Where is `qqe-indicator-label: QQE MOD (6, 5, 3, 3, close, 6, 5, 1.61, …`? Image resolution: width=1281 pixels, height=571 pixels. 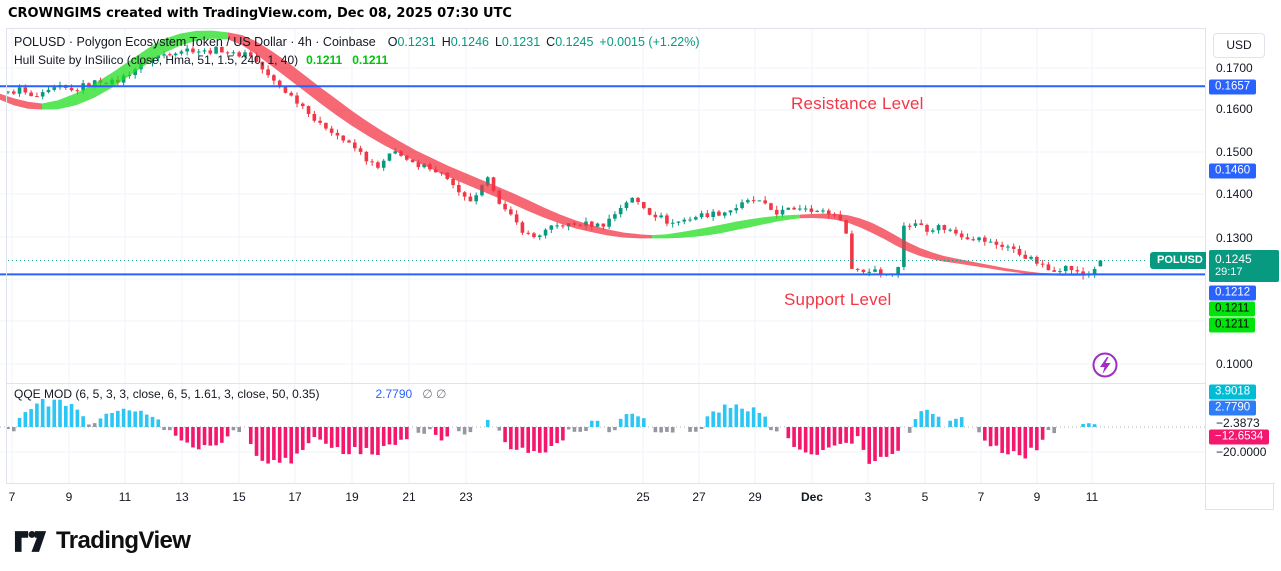 qqe-indicator-label: QQE MOD (6, 5, 3, 3, close, 6, 5, 1.61, … is located at coordinates (167, 394).